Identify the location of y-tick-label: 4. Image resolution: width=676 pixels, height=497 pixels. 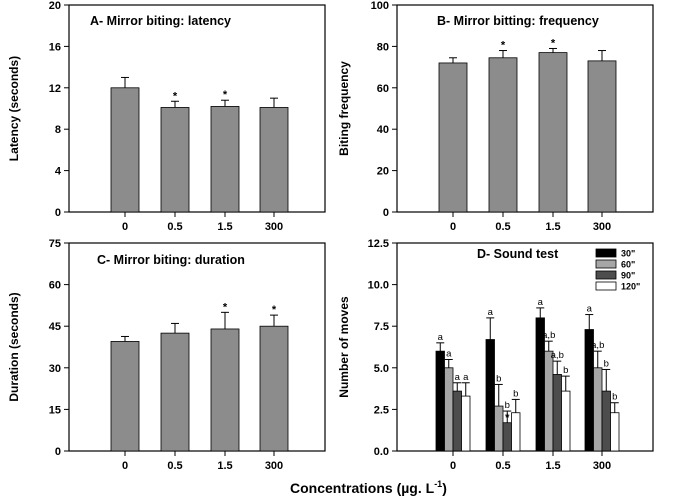
(58, 172).